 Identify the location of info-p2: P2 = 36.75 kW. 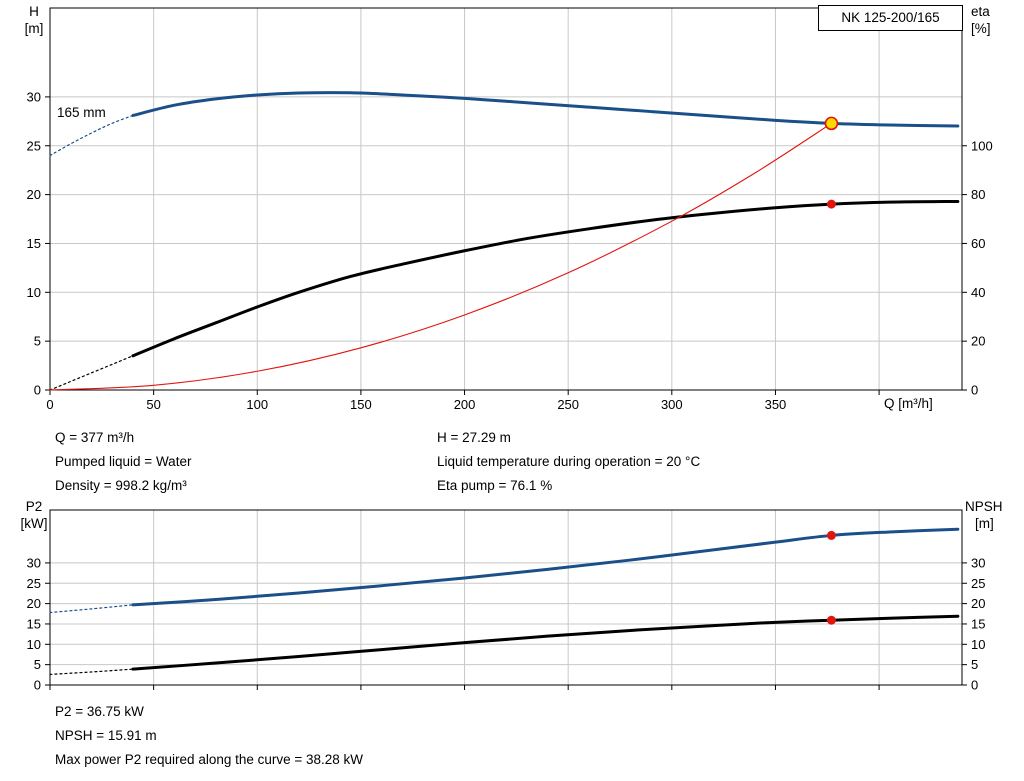
(99, 711).